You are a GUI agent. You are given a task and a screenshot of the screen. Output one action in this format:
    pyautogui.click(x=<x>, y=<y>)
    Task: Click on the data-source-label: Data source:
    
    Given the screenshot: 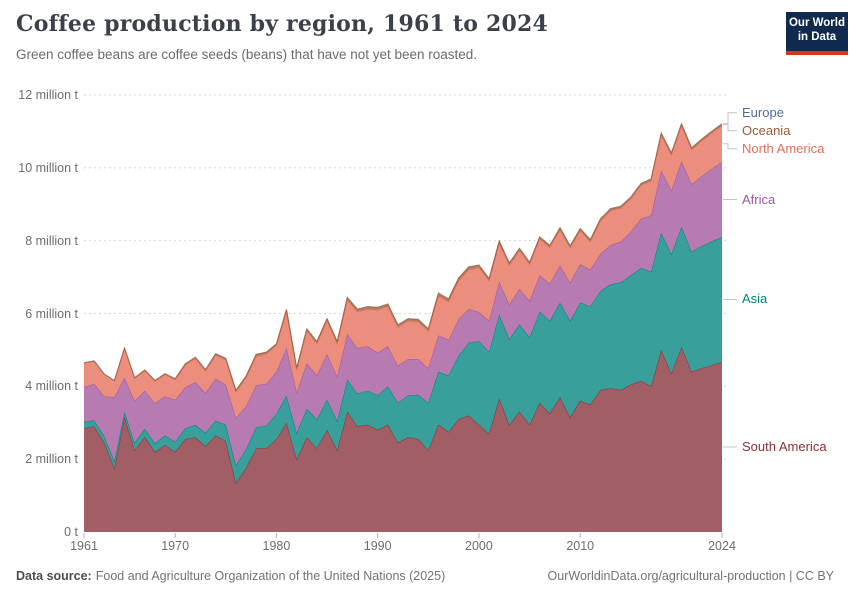 What is the action you would take?
    pyautogui.click(x=54, y=576)
    